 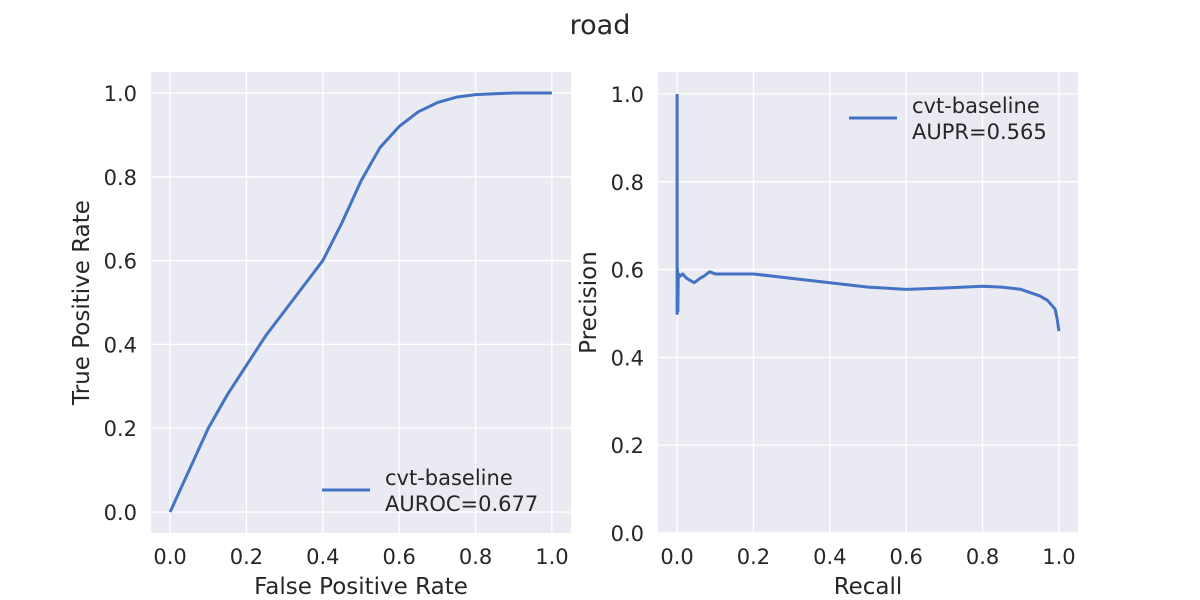 I want to click on pr-y-tick-label: 1.0, so click(x=627, y=95).